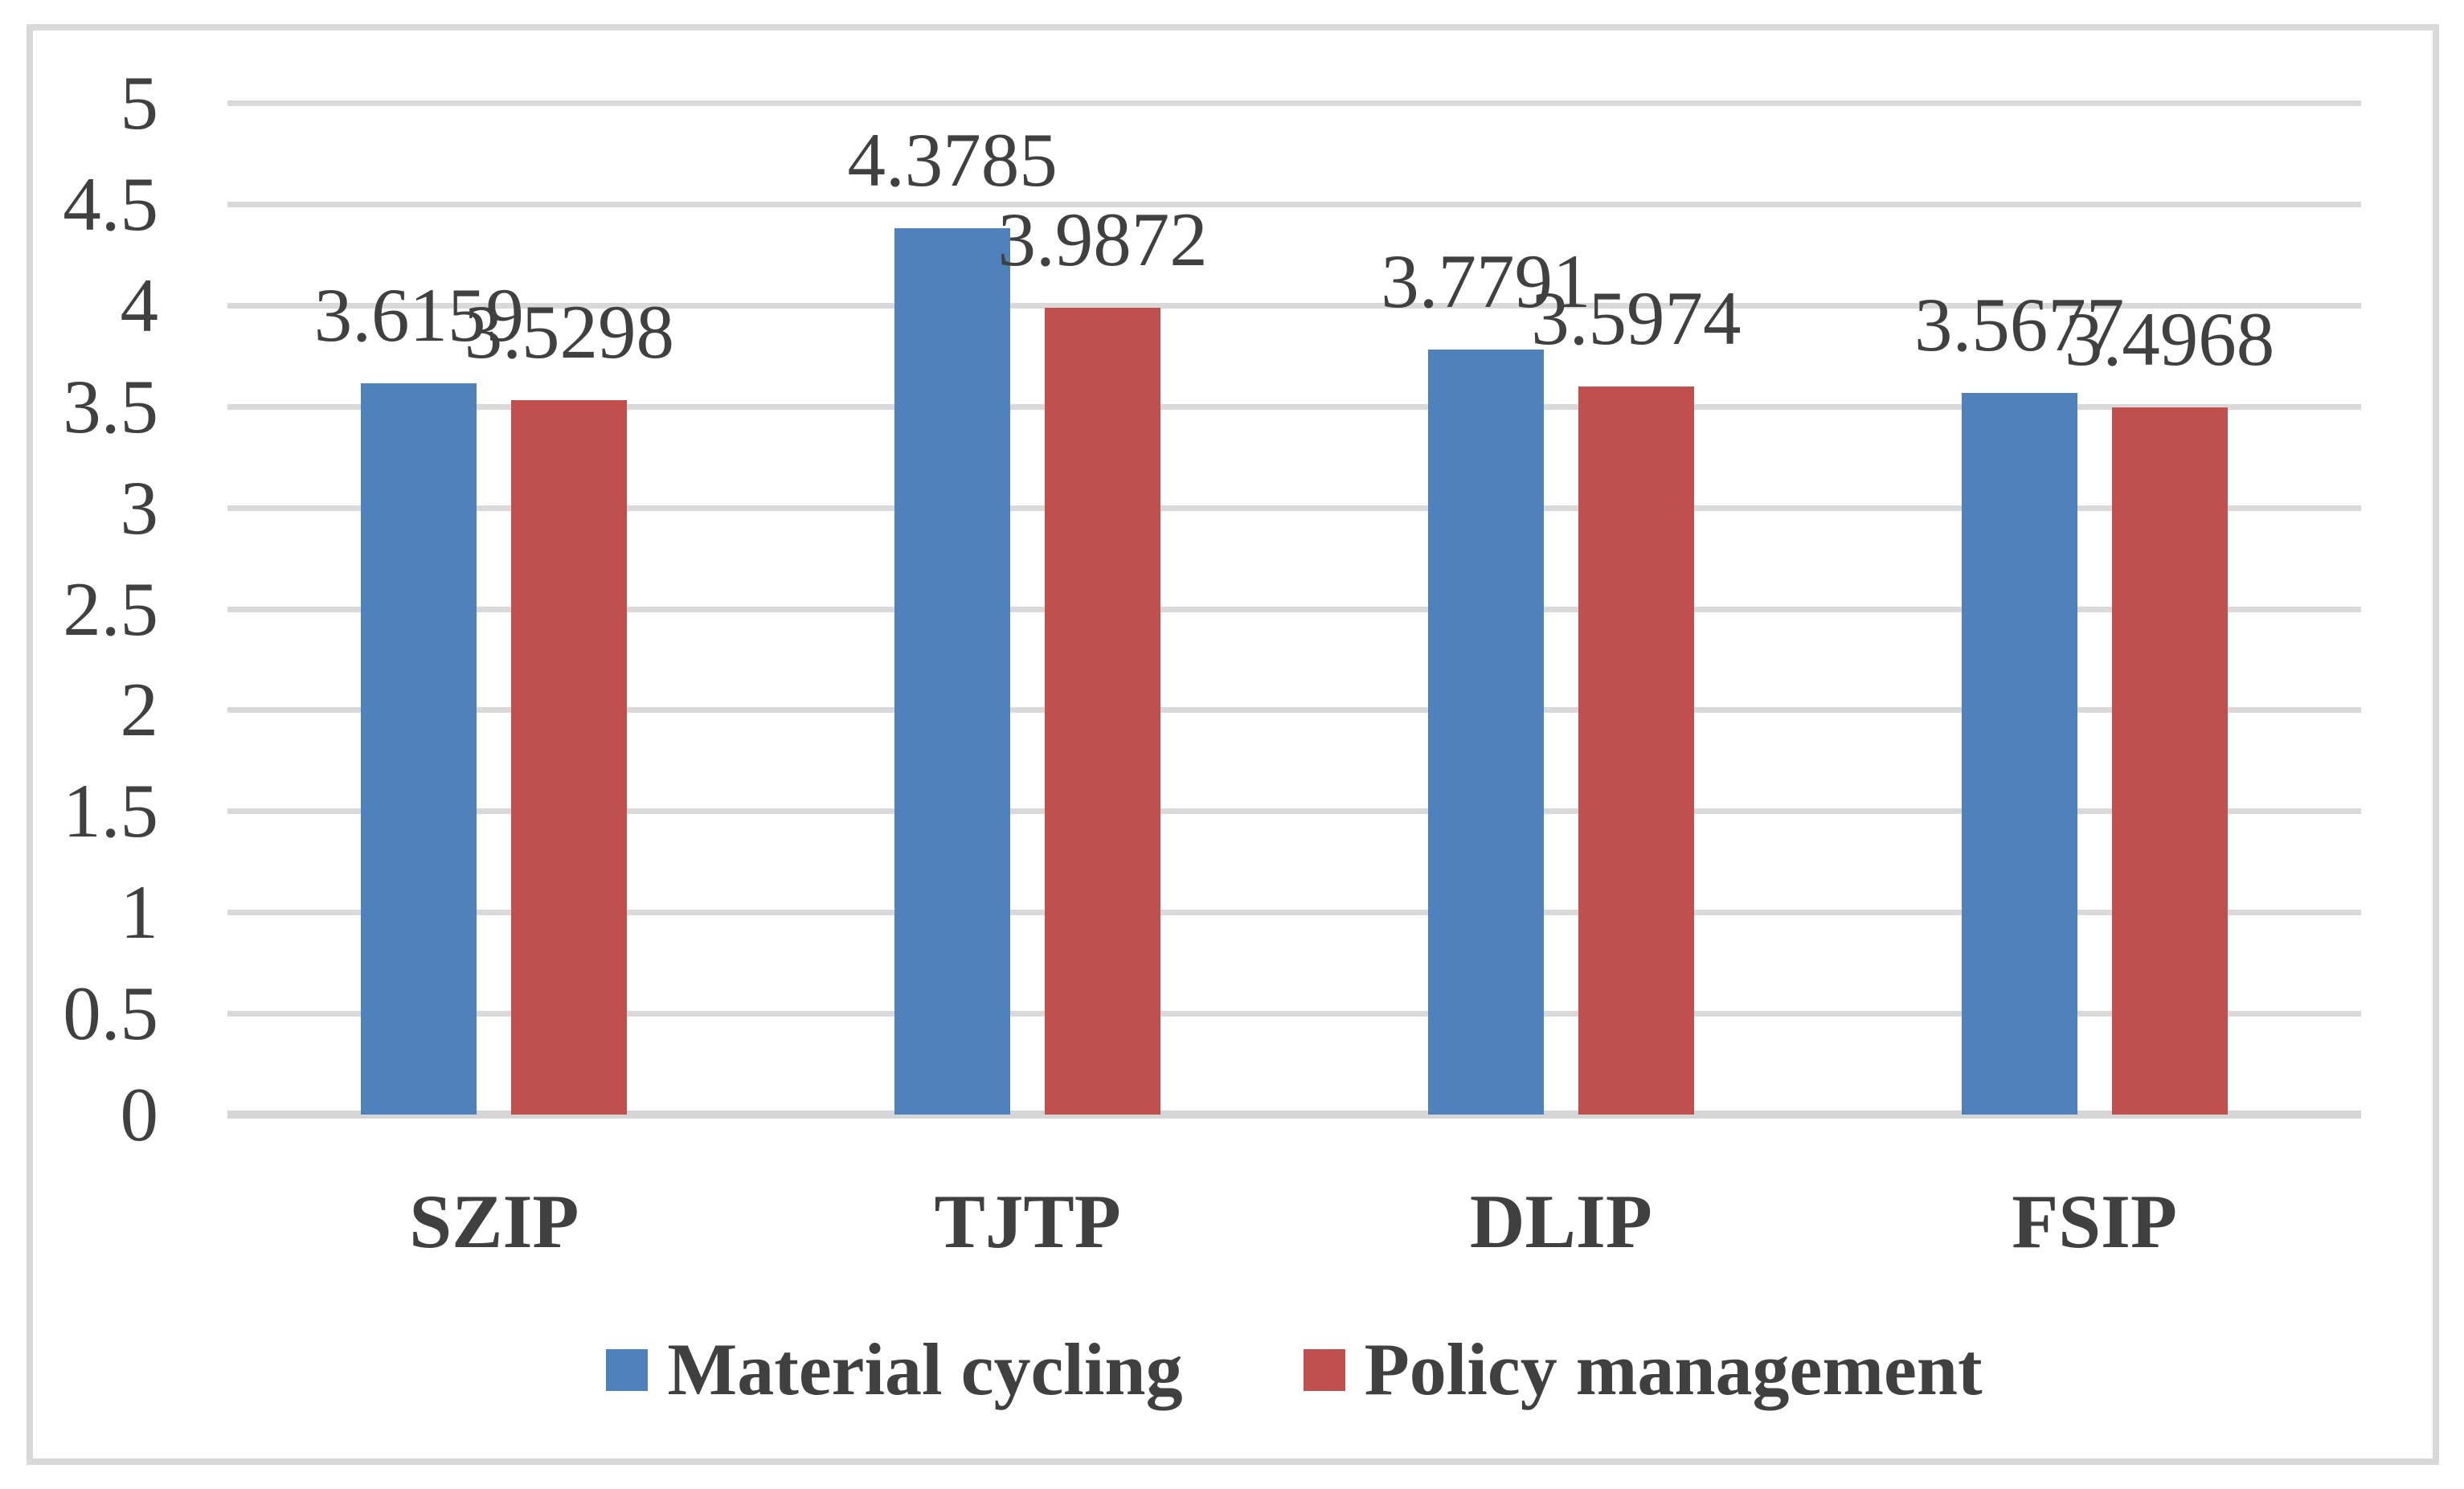  What do you see at coordinates (110, 609) in the screenshot?
I see `y-axis-tick-label: 2.5` at bounding box center [110, 609].